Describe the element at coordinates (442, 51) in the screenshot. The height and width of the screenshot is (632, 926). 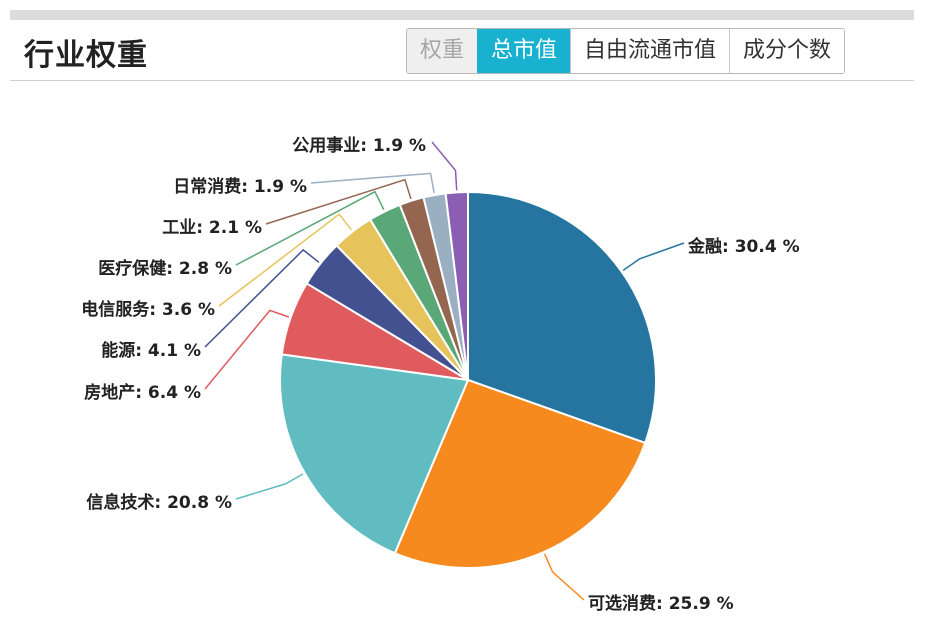
I see `tab-weight: 权重` at that location.